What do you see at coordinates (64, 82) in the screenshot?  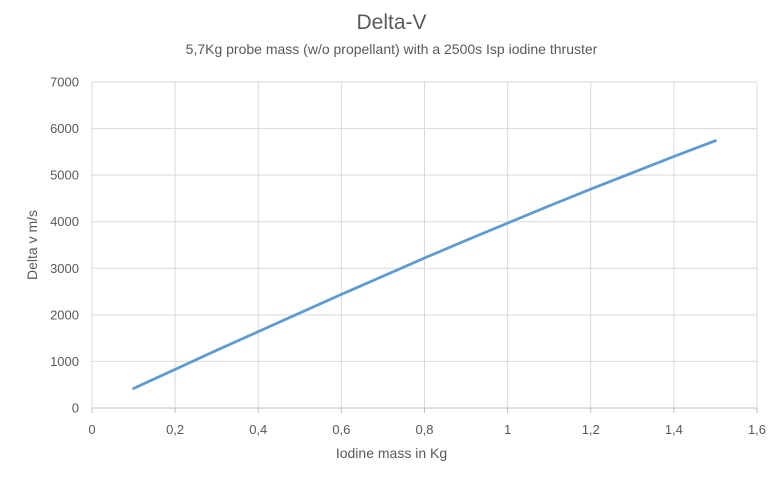 I see `y-tick-label: 7000` at bounding box center [64, 82].